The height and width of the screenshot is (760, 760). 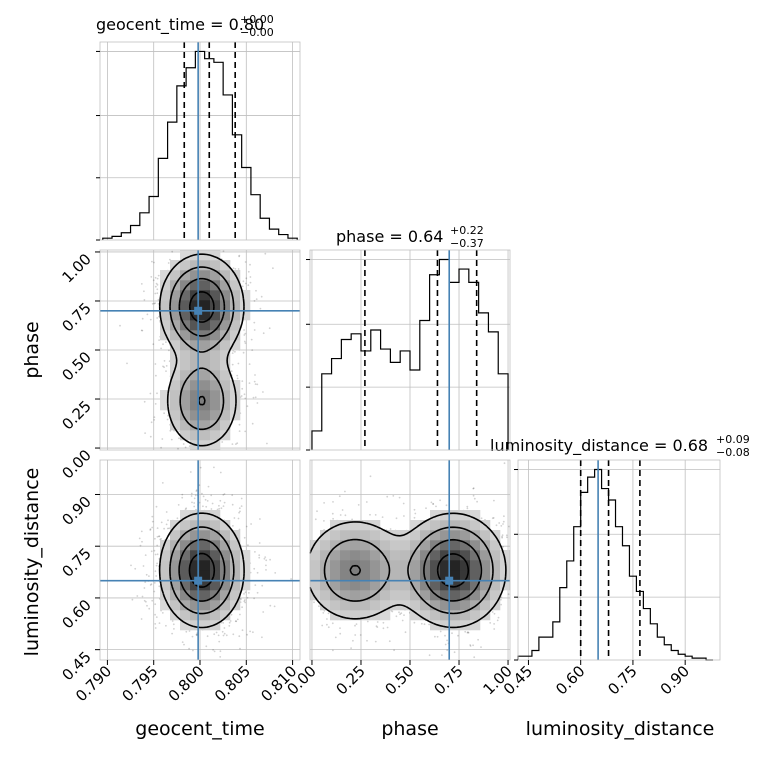 What do you see at coordinates (619, 560) in the screenshot?
I see `panel-frame` at bounding box center [619, 560].